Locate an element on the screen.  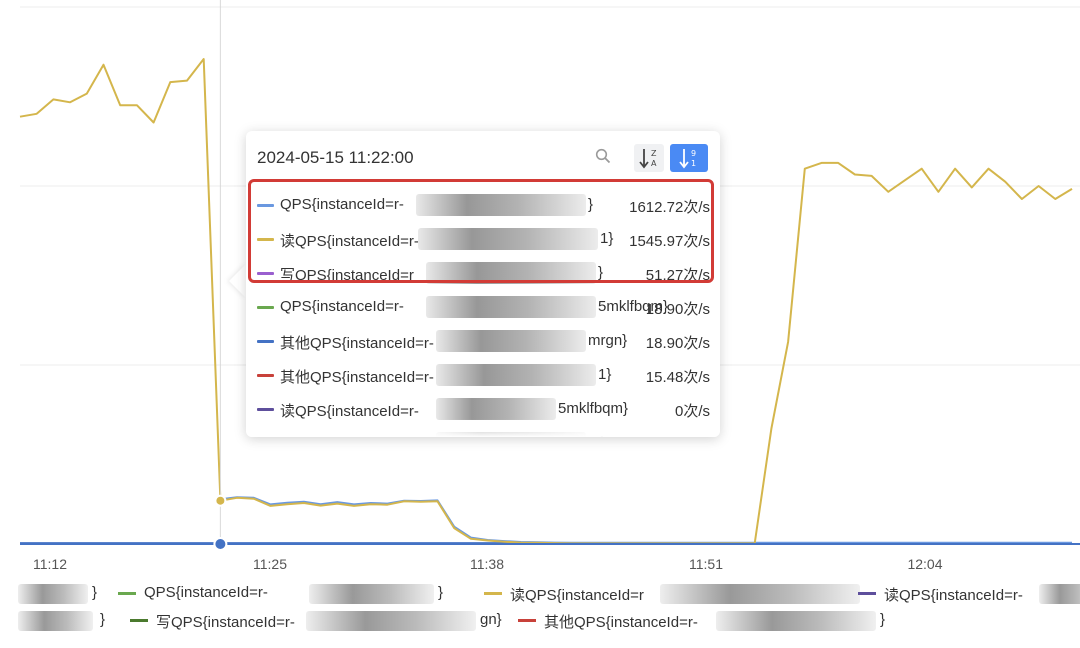
search-icon is located at coordinates (603, 156).